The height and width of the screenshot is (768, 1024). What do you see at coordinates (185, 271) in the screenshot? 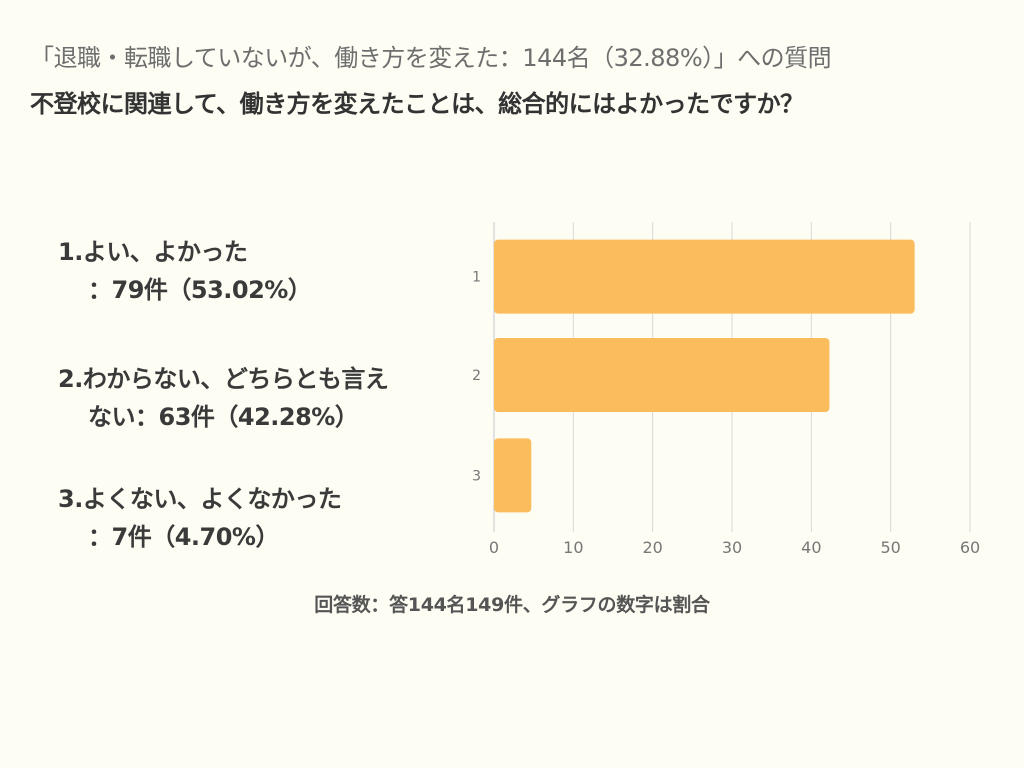
I see `category-label-1: 1.よい、よかった ：79件（53.02%）` at bounding box center [185, 271].